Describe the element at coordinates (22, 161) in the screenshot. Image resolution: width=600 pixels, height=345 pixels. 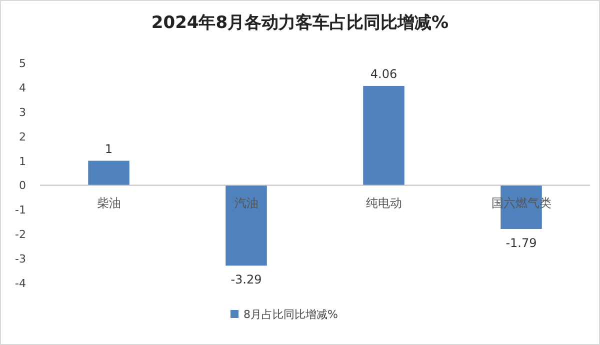
I see `y-tick-label: 1` at that location.